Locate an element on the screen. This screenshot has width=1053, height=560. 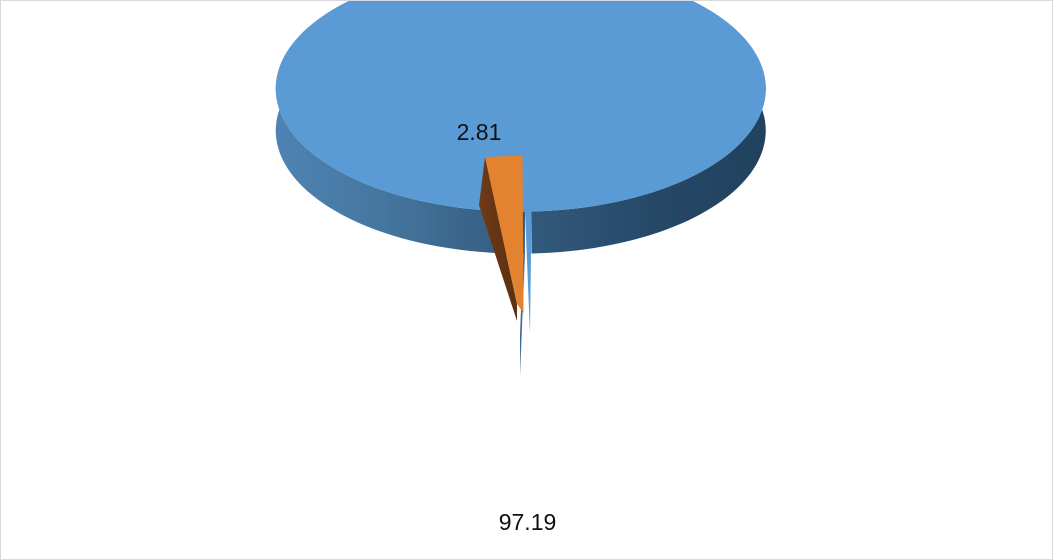
legend-item-other-top-fifty: Other top fifty shareholders is located at coordinates (661, 79).